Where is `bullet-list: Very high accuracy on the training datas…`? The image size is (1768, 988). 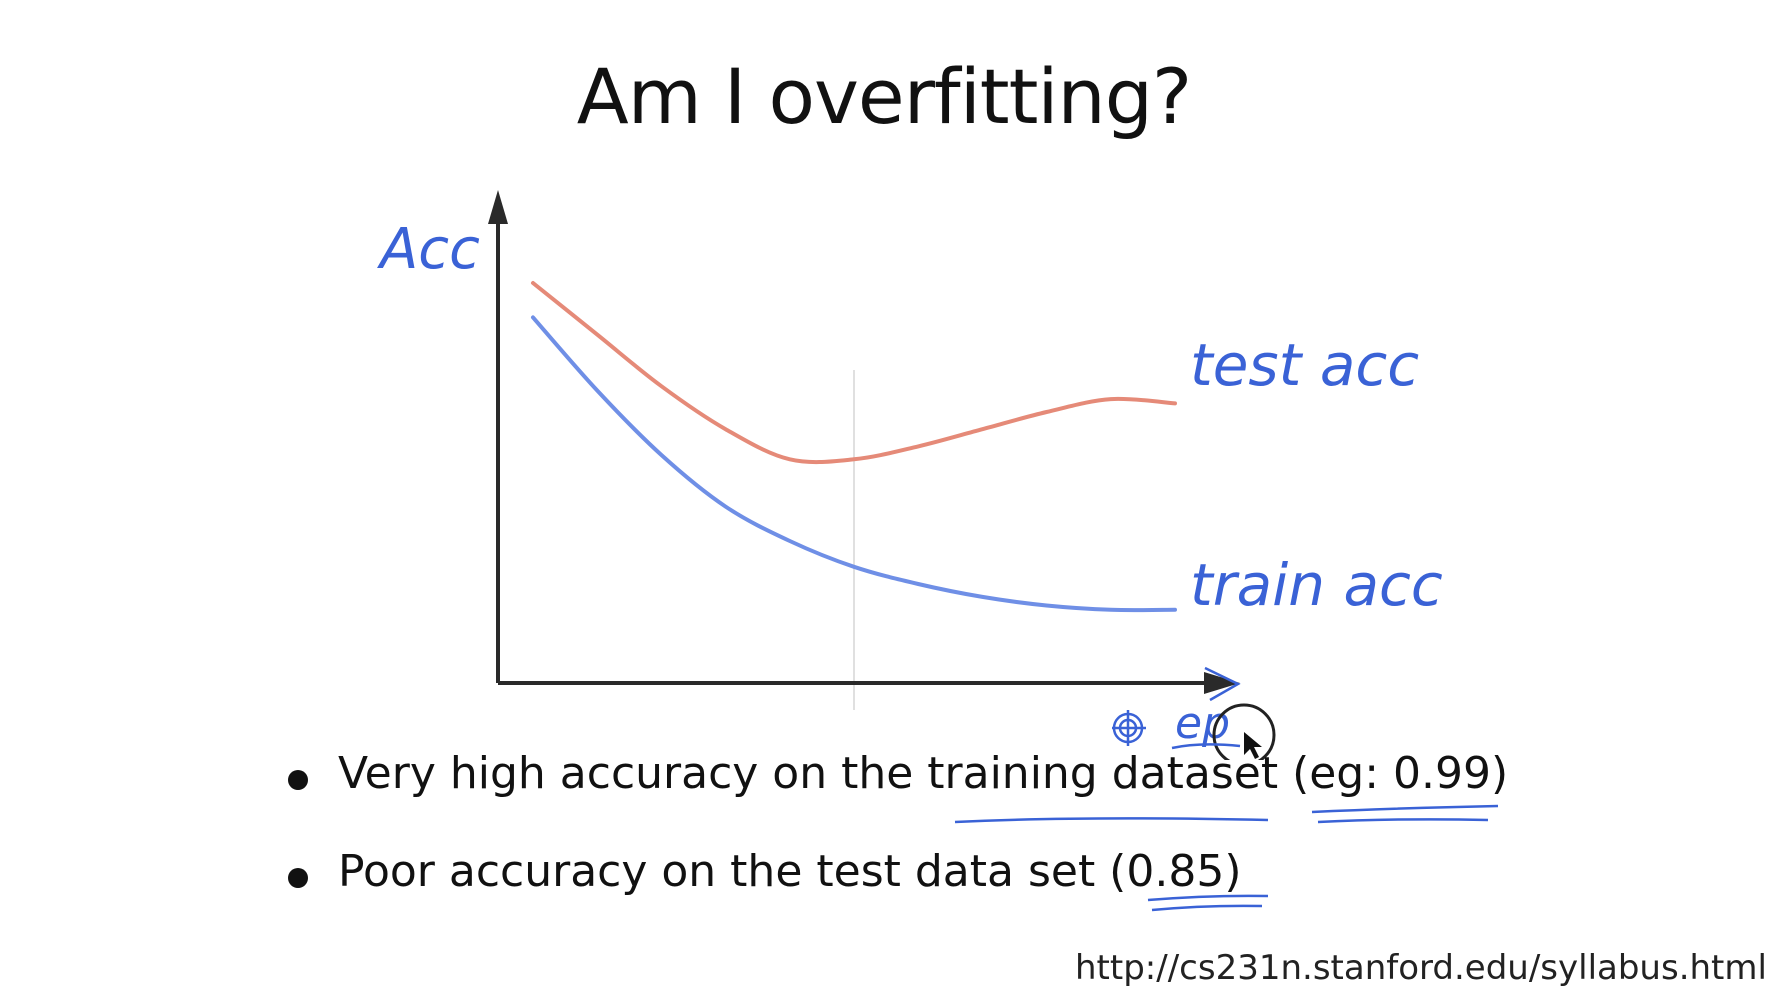
bullet-list: Very high accuracy on the training datas… is located at coordinates (898, 850).